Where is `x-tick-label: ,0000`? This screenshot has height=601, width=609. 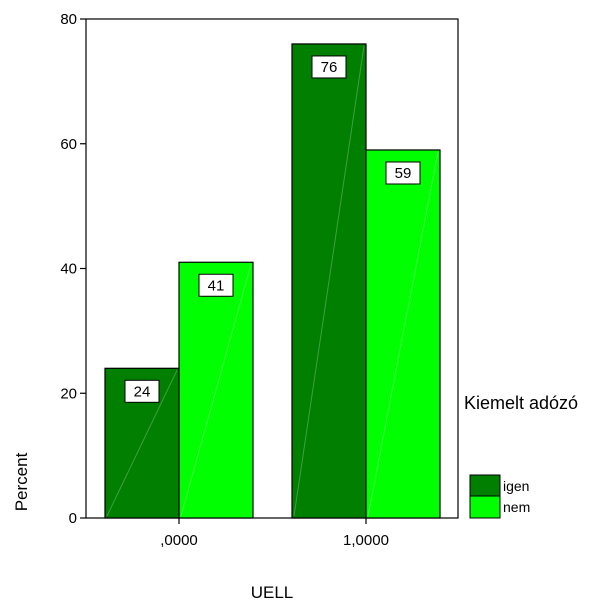 x-tick-label: ,0000 is located at coordinates (179, 540).